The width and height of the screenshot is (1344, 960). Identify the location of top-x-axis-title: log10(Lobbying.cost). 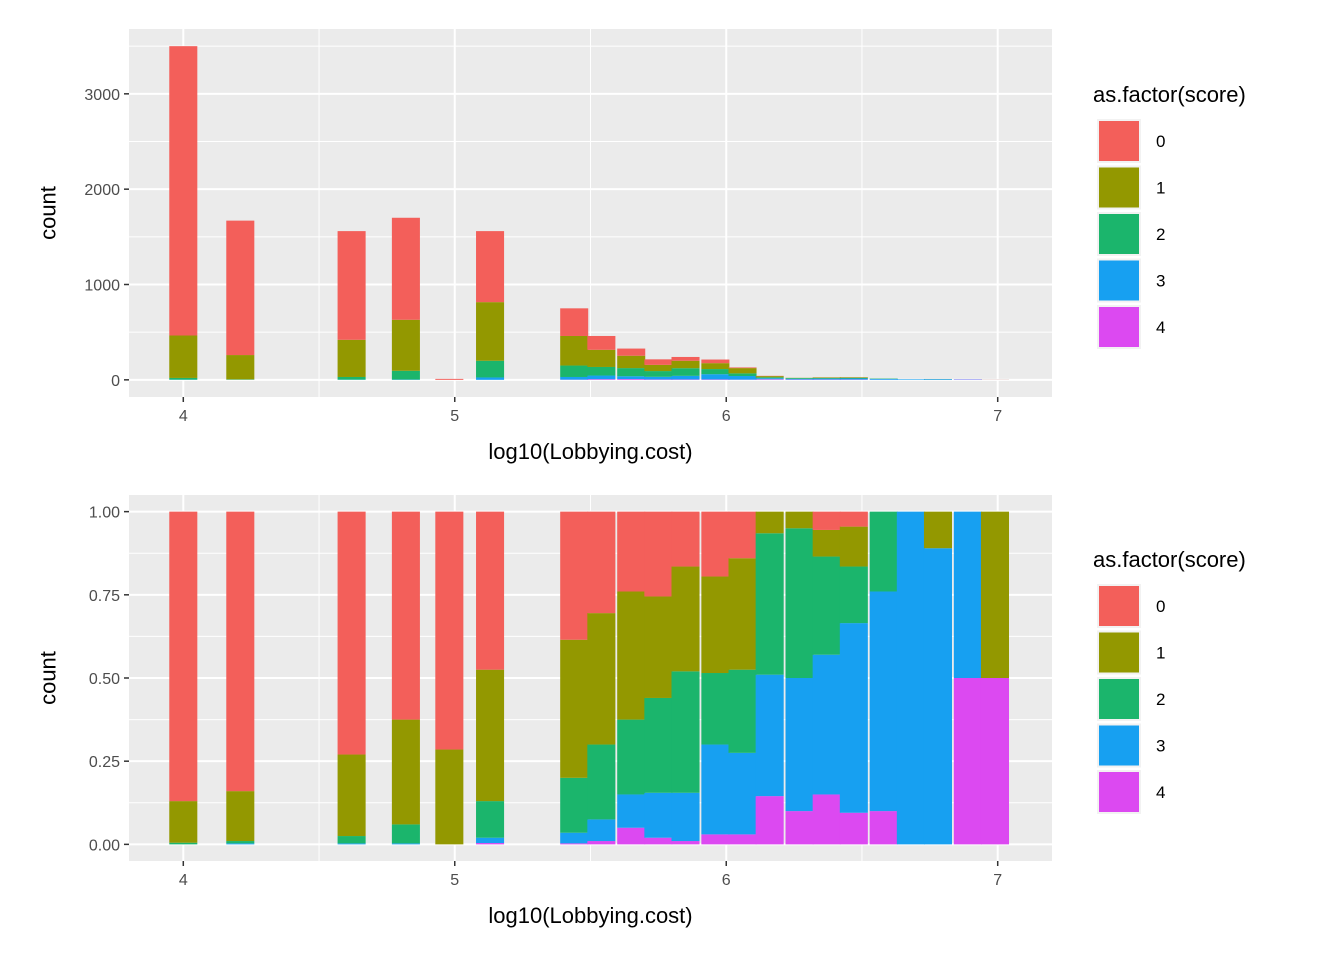
(590, 451).